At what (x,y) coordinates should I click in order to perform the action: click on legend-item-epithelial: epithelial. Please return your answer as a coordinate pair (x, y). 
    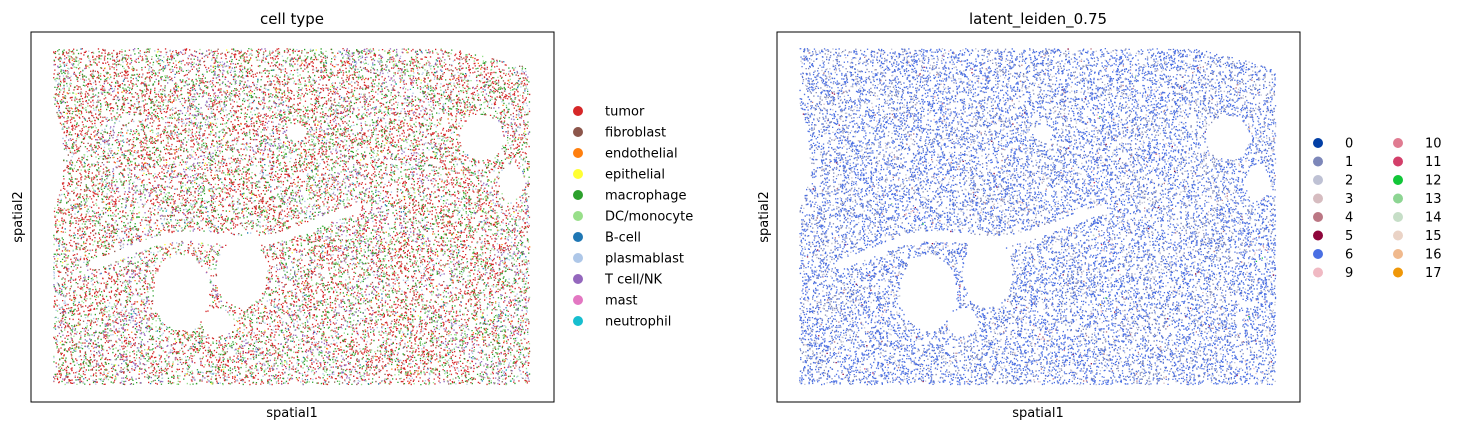
    Looking at the image, I should click on (619, 175).